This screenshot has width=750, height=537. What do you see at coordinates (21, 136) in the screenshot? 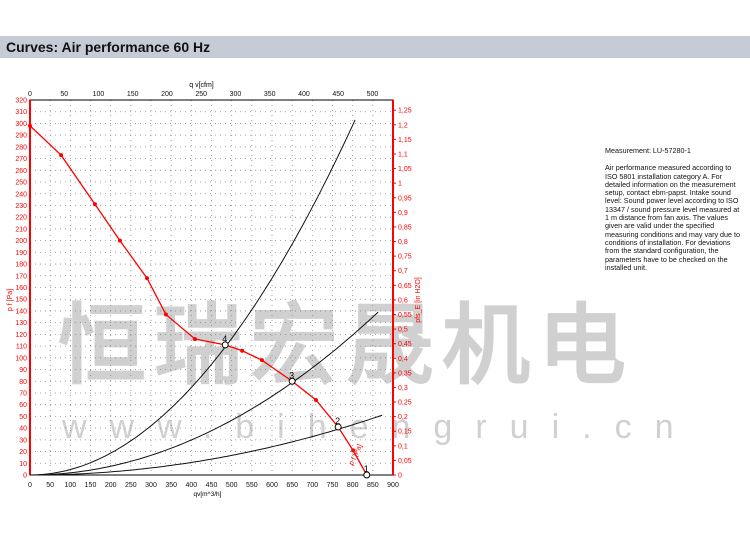
I see `y-tick-label: 290` at bounding box center [21, 136].